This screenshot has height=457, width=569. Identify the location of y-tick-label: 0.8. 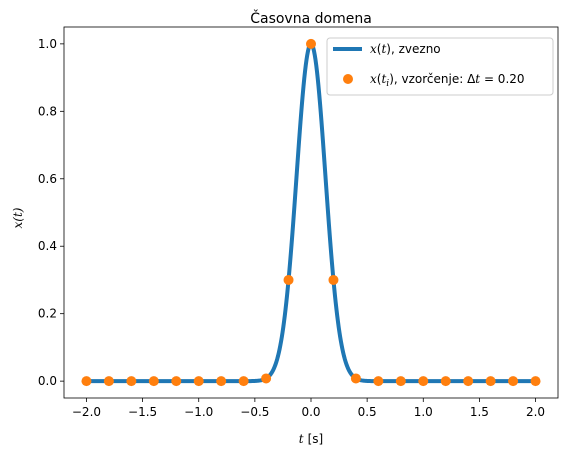
(47, 111).